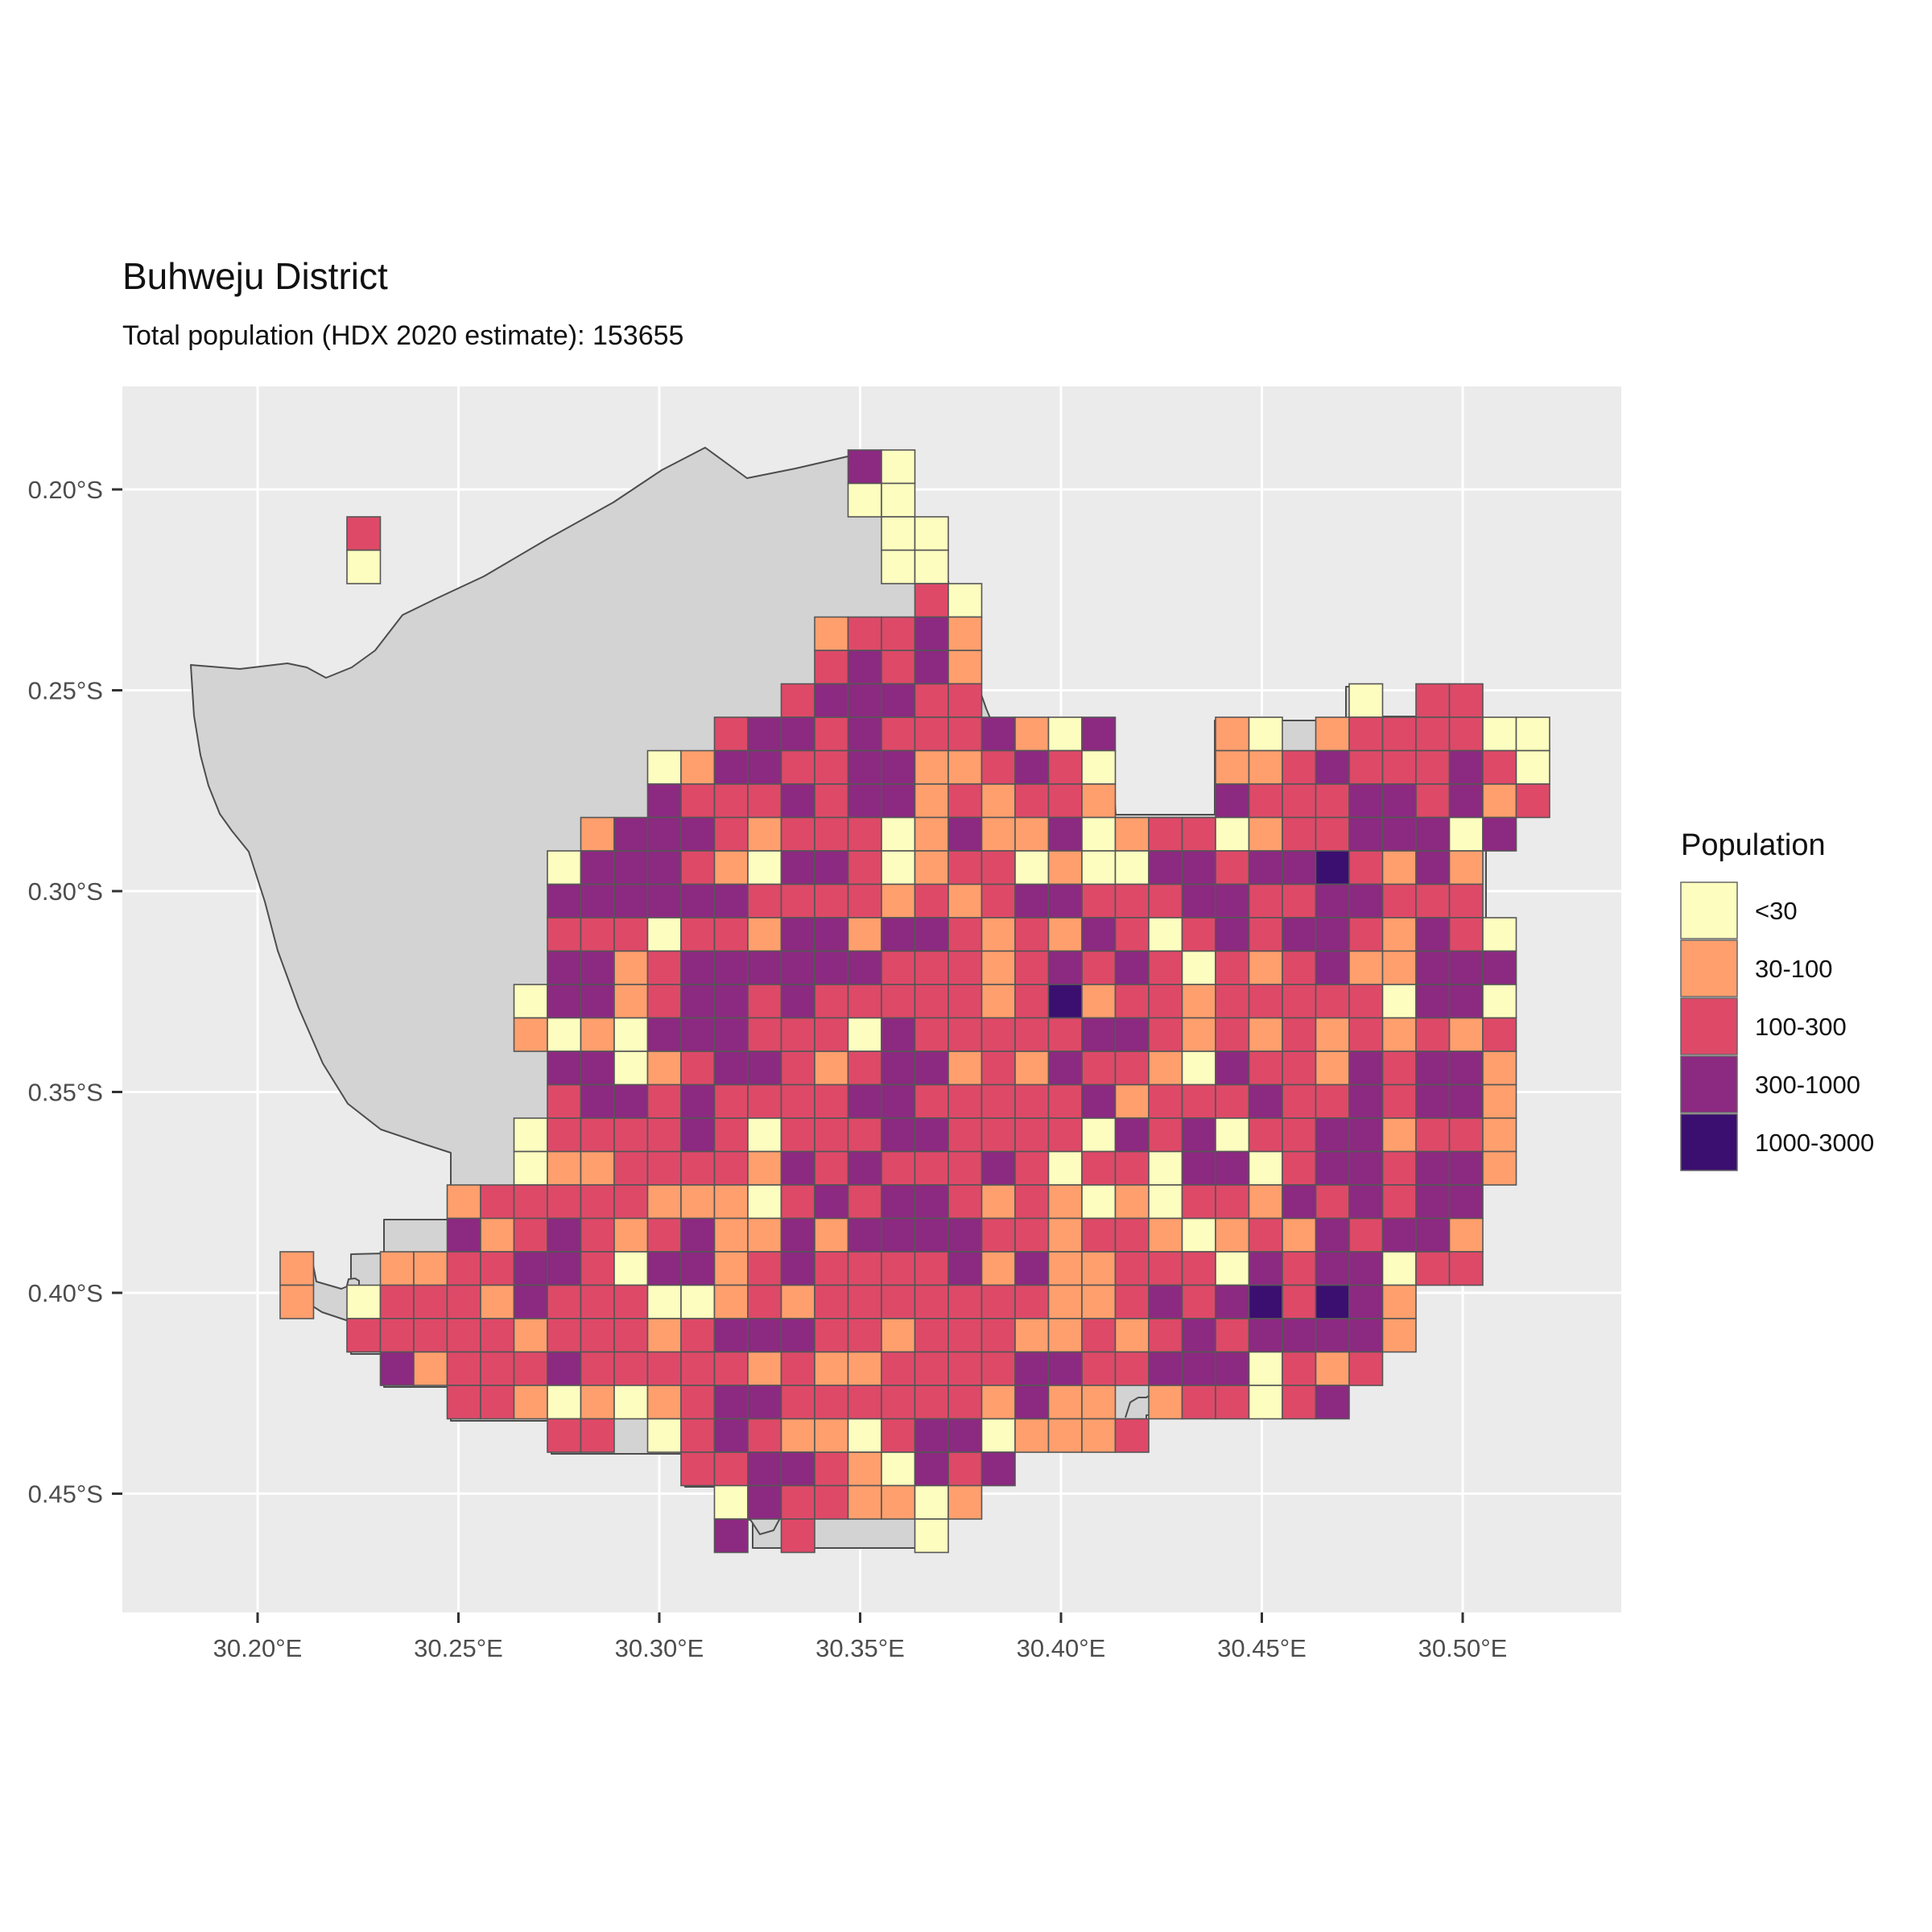 Image resolution: width=1932 pixels, height=1932 pixels. What do you see at coordinates (1061, 1648) in the screenshot?
I see `x-axis-tick-label: 30.40°E` at bounding box center [1061, 1648].